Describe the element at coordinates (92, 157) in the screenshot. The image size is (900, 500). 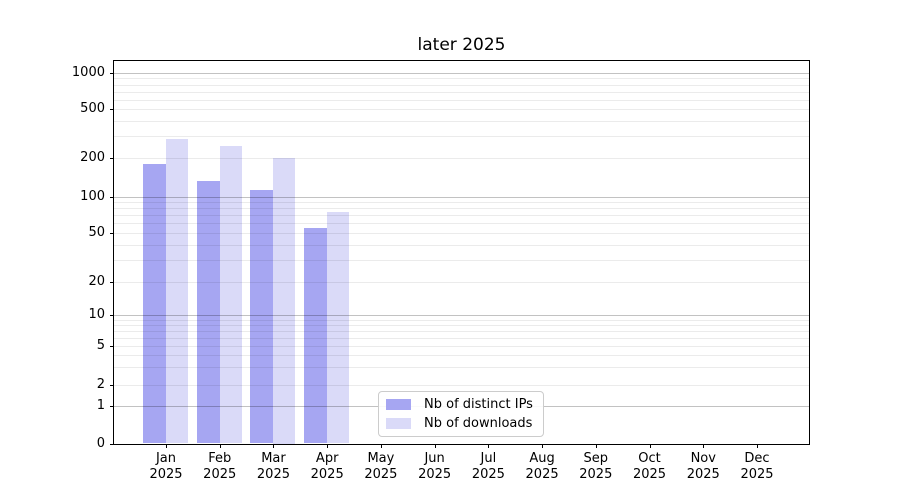
I see `y-tick-label: 200` at that location.